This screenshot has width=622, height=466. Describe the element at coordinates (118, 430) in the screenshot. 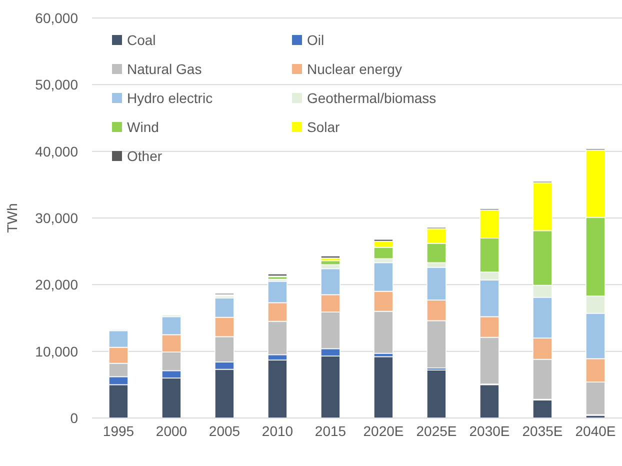

I see `x-tick-label: 1995` at that location.